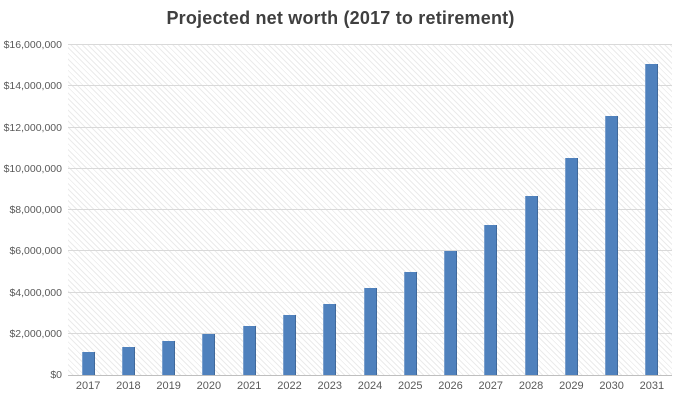 The width and height of the screenshot is (681, 408). I want to click on y-axis-label: $16,000,000, so click(32, 45).